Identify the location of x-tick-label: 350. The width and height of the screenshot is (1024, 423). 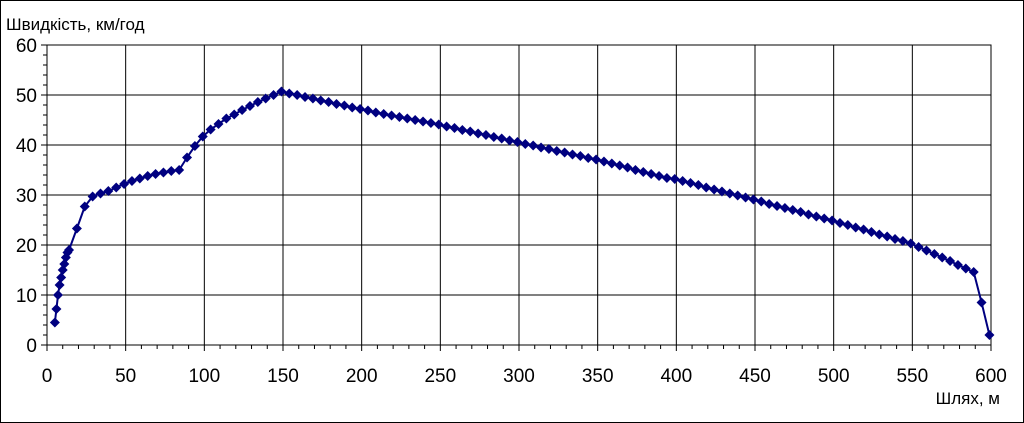
(598, 376).